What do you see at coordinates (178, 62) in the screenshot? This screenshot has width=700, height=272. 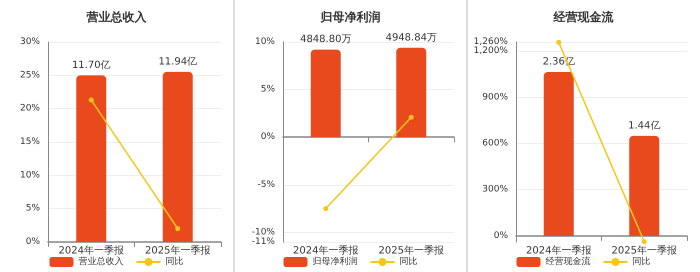 I see `data-label: 11.94亿` at bounding box center [178, 62].